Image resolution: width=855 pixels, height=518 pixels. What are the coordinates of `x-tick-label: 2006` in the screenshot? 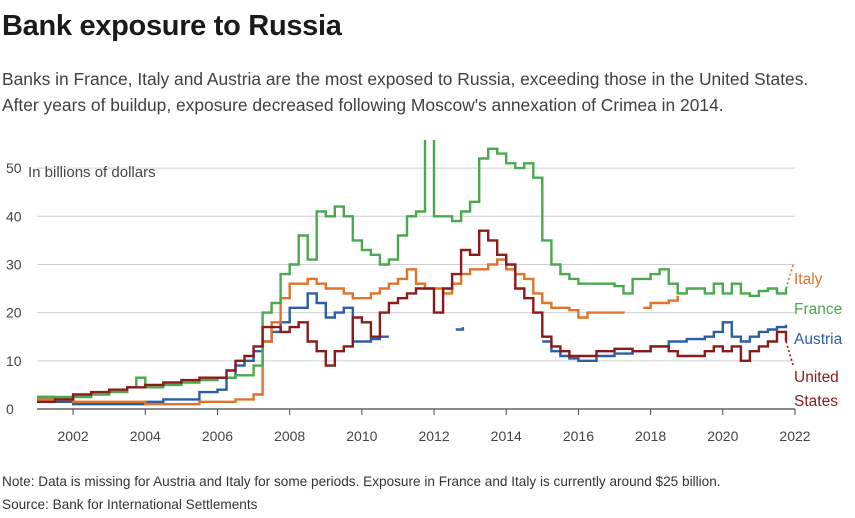 It's located at (217, 436).